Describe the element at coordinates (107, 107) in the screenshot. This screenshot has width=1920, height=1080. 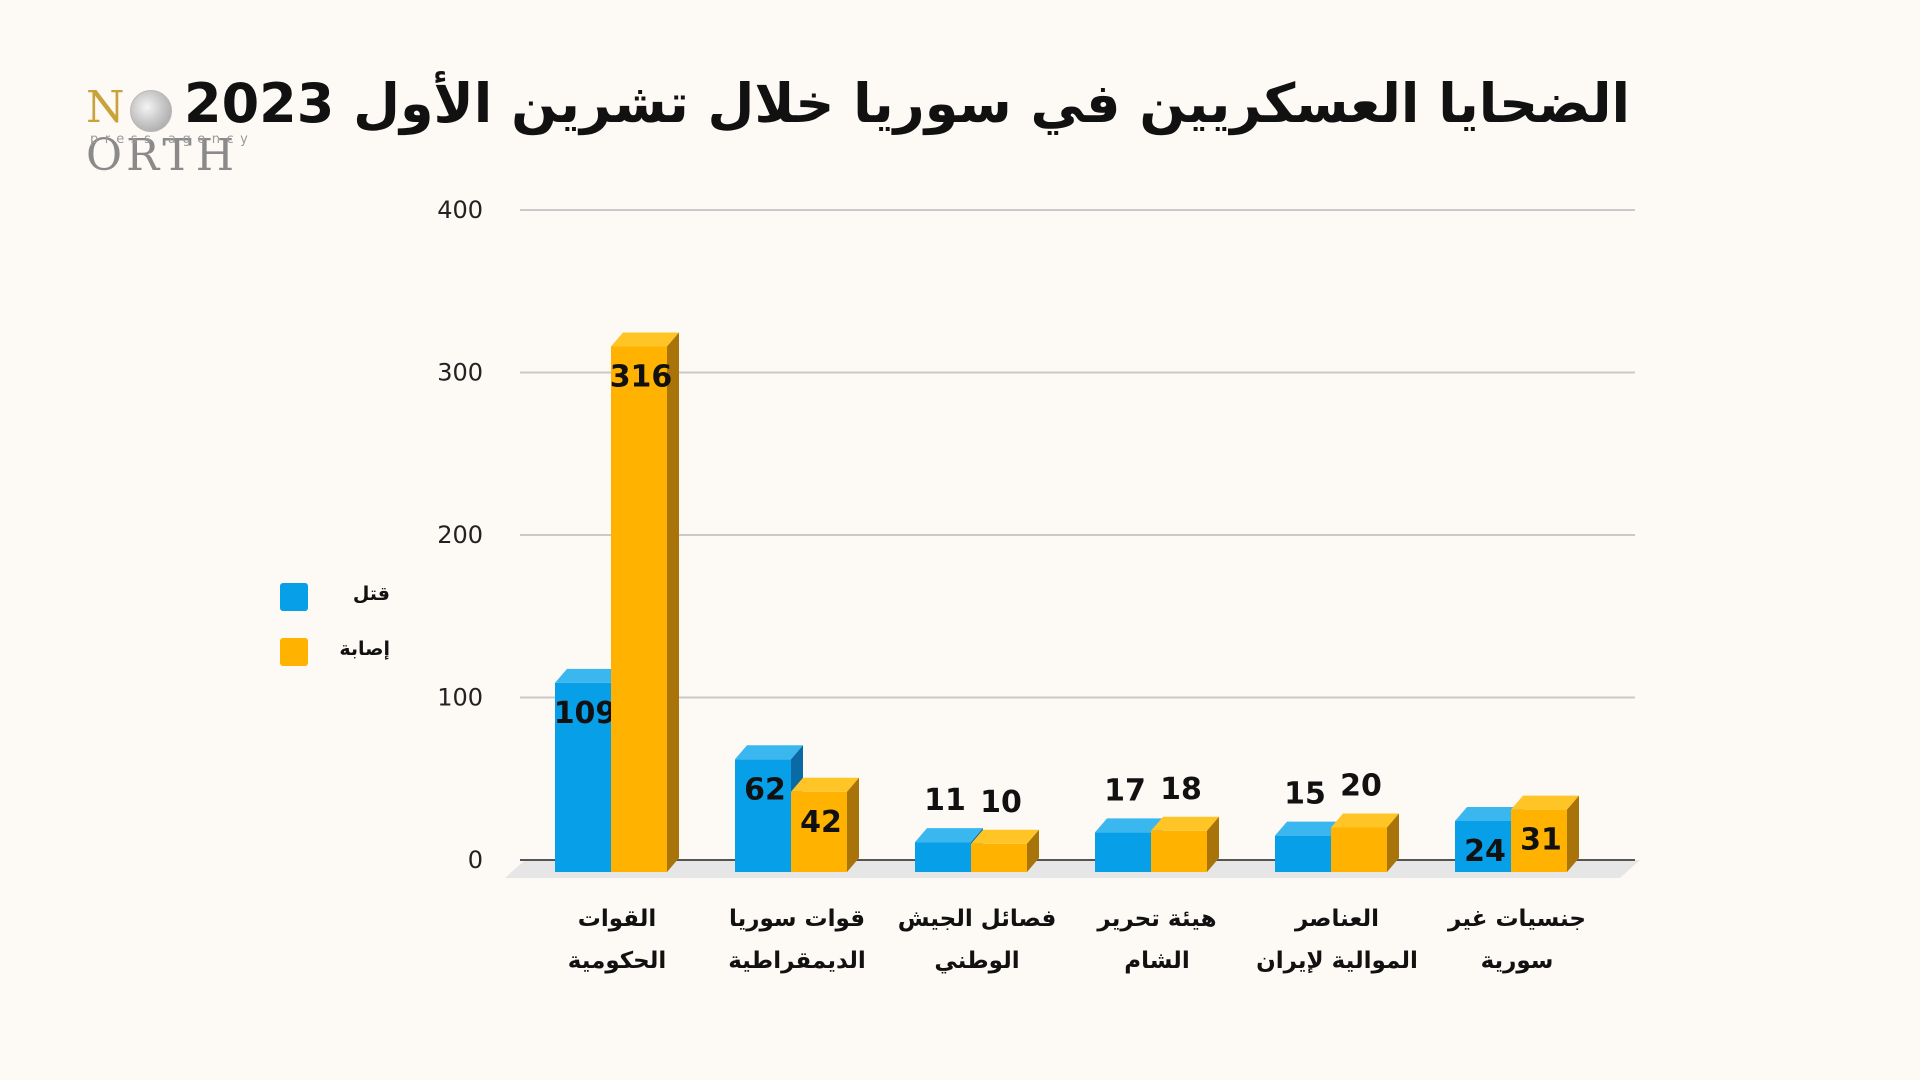
I see `logo-initial: N` at that location.